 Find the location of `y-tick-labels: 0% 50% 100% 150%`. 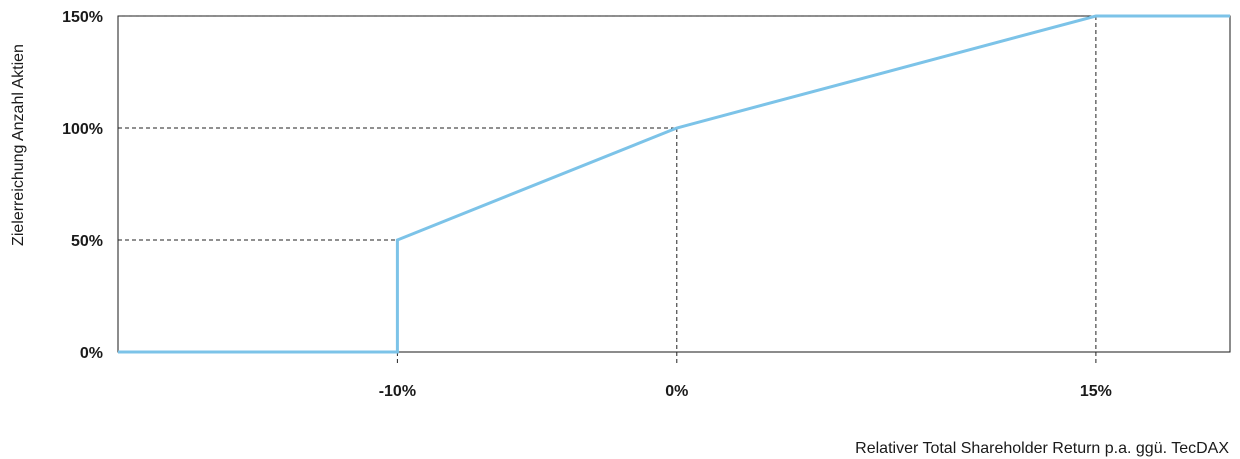

y-tick-labels: 0% 50% 100% 150% is located at coordinates (82, 185).